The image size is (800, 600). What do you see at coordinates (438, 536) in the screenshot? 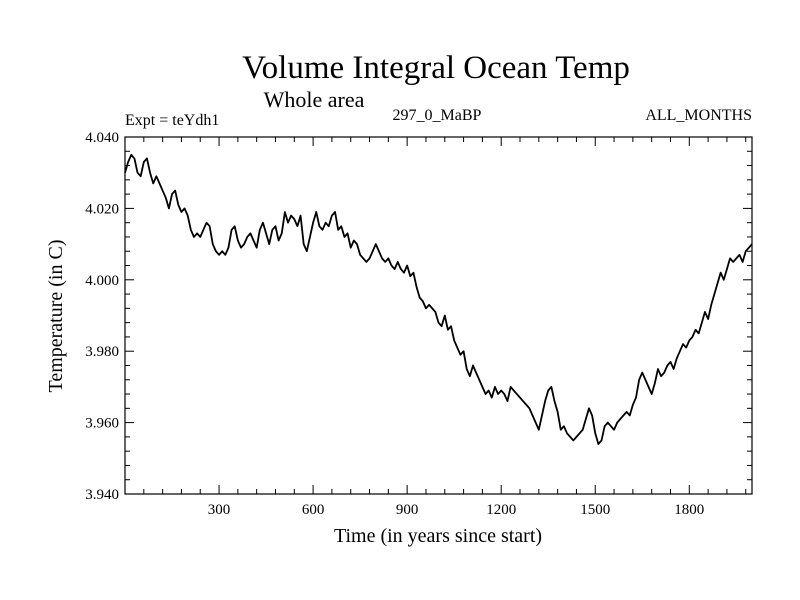
I see `x-axis-label: Time (in years since start)` at bounding box center [438, 536].